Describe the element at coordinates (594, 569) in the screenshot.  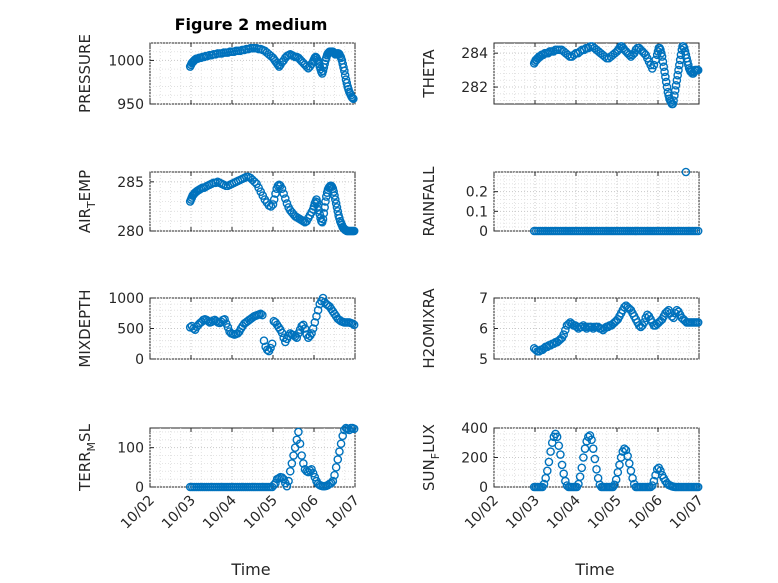
I see `x-axis-label-right: Time` at that location.